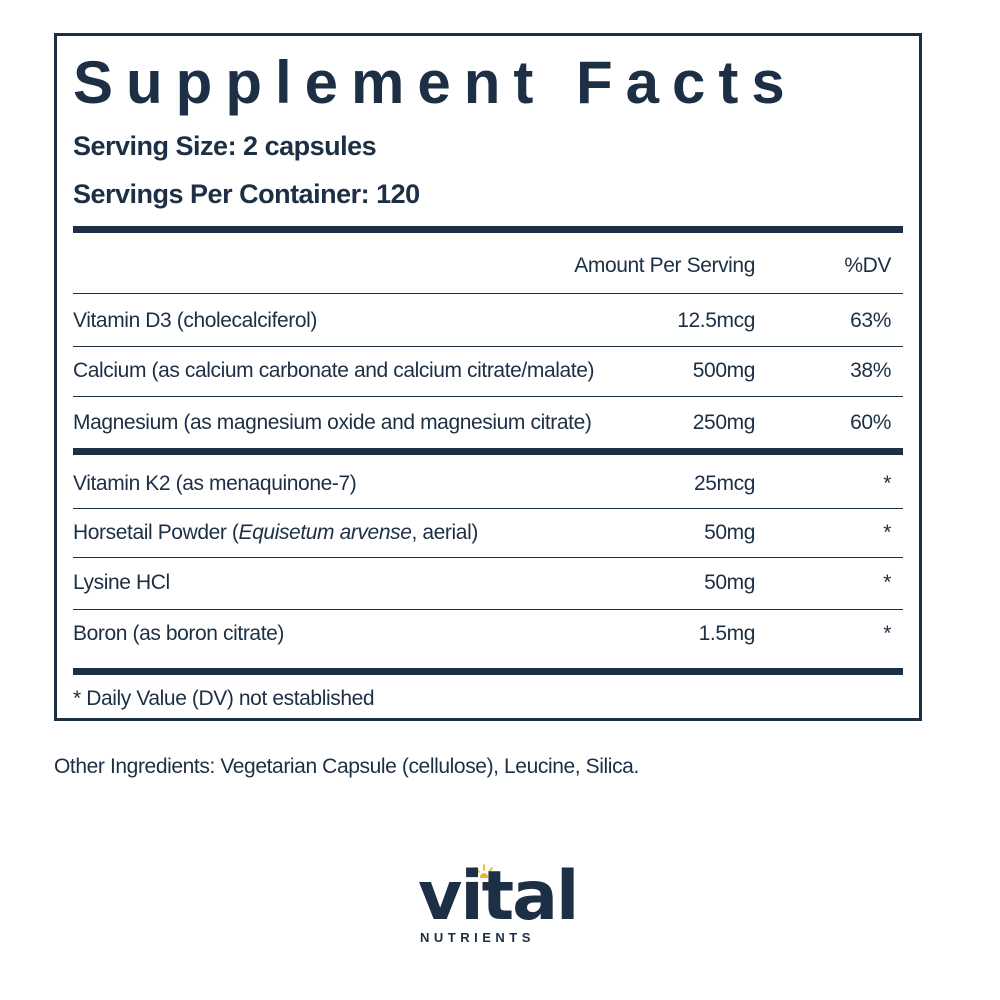  What do you see at coordinates (488, 266) in the screenshot?
I see `table-header: Amount Per Serving %DV` at bounding box center [488, 266].